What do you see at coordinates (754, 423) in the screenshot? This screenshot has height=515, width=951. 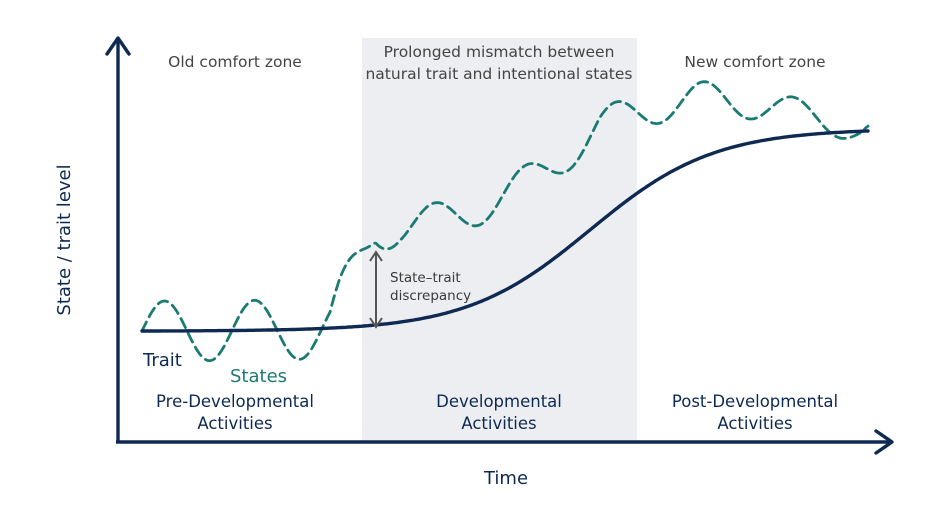 I see `post-developmental-label-line2: Activities` at bounding box center [754, 423].